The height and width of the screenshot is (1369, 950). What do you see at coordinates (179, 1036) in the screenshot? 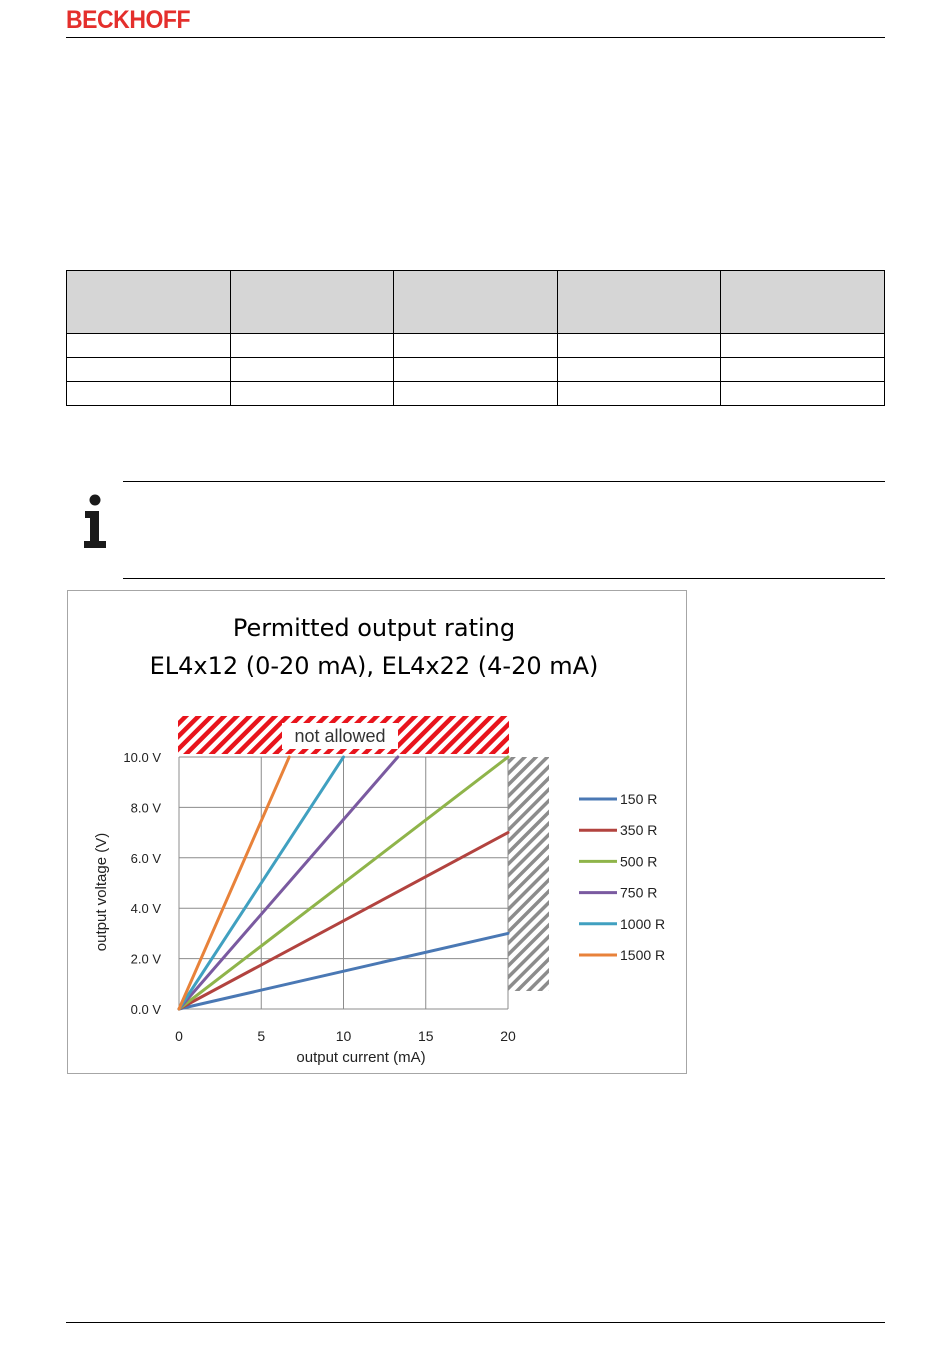
I see `x-tick-label: 0` at bounding box center [179, 1036].